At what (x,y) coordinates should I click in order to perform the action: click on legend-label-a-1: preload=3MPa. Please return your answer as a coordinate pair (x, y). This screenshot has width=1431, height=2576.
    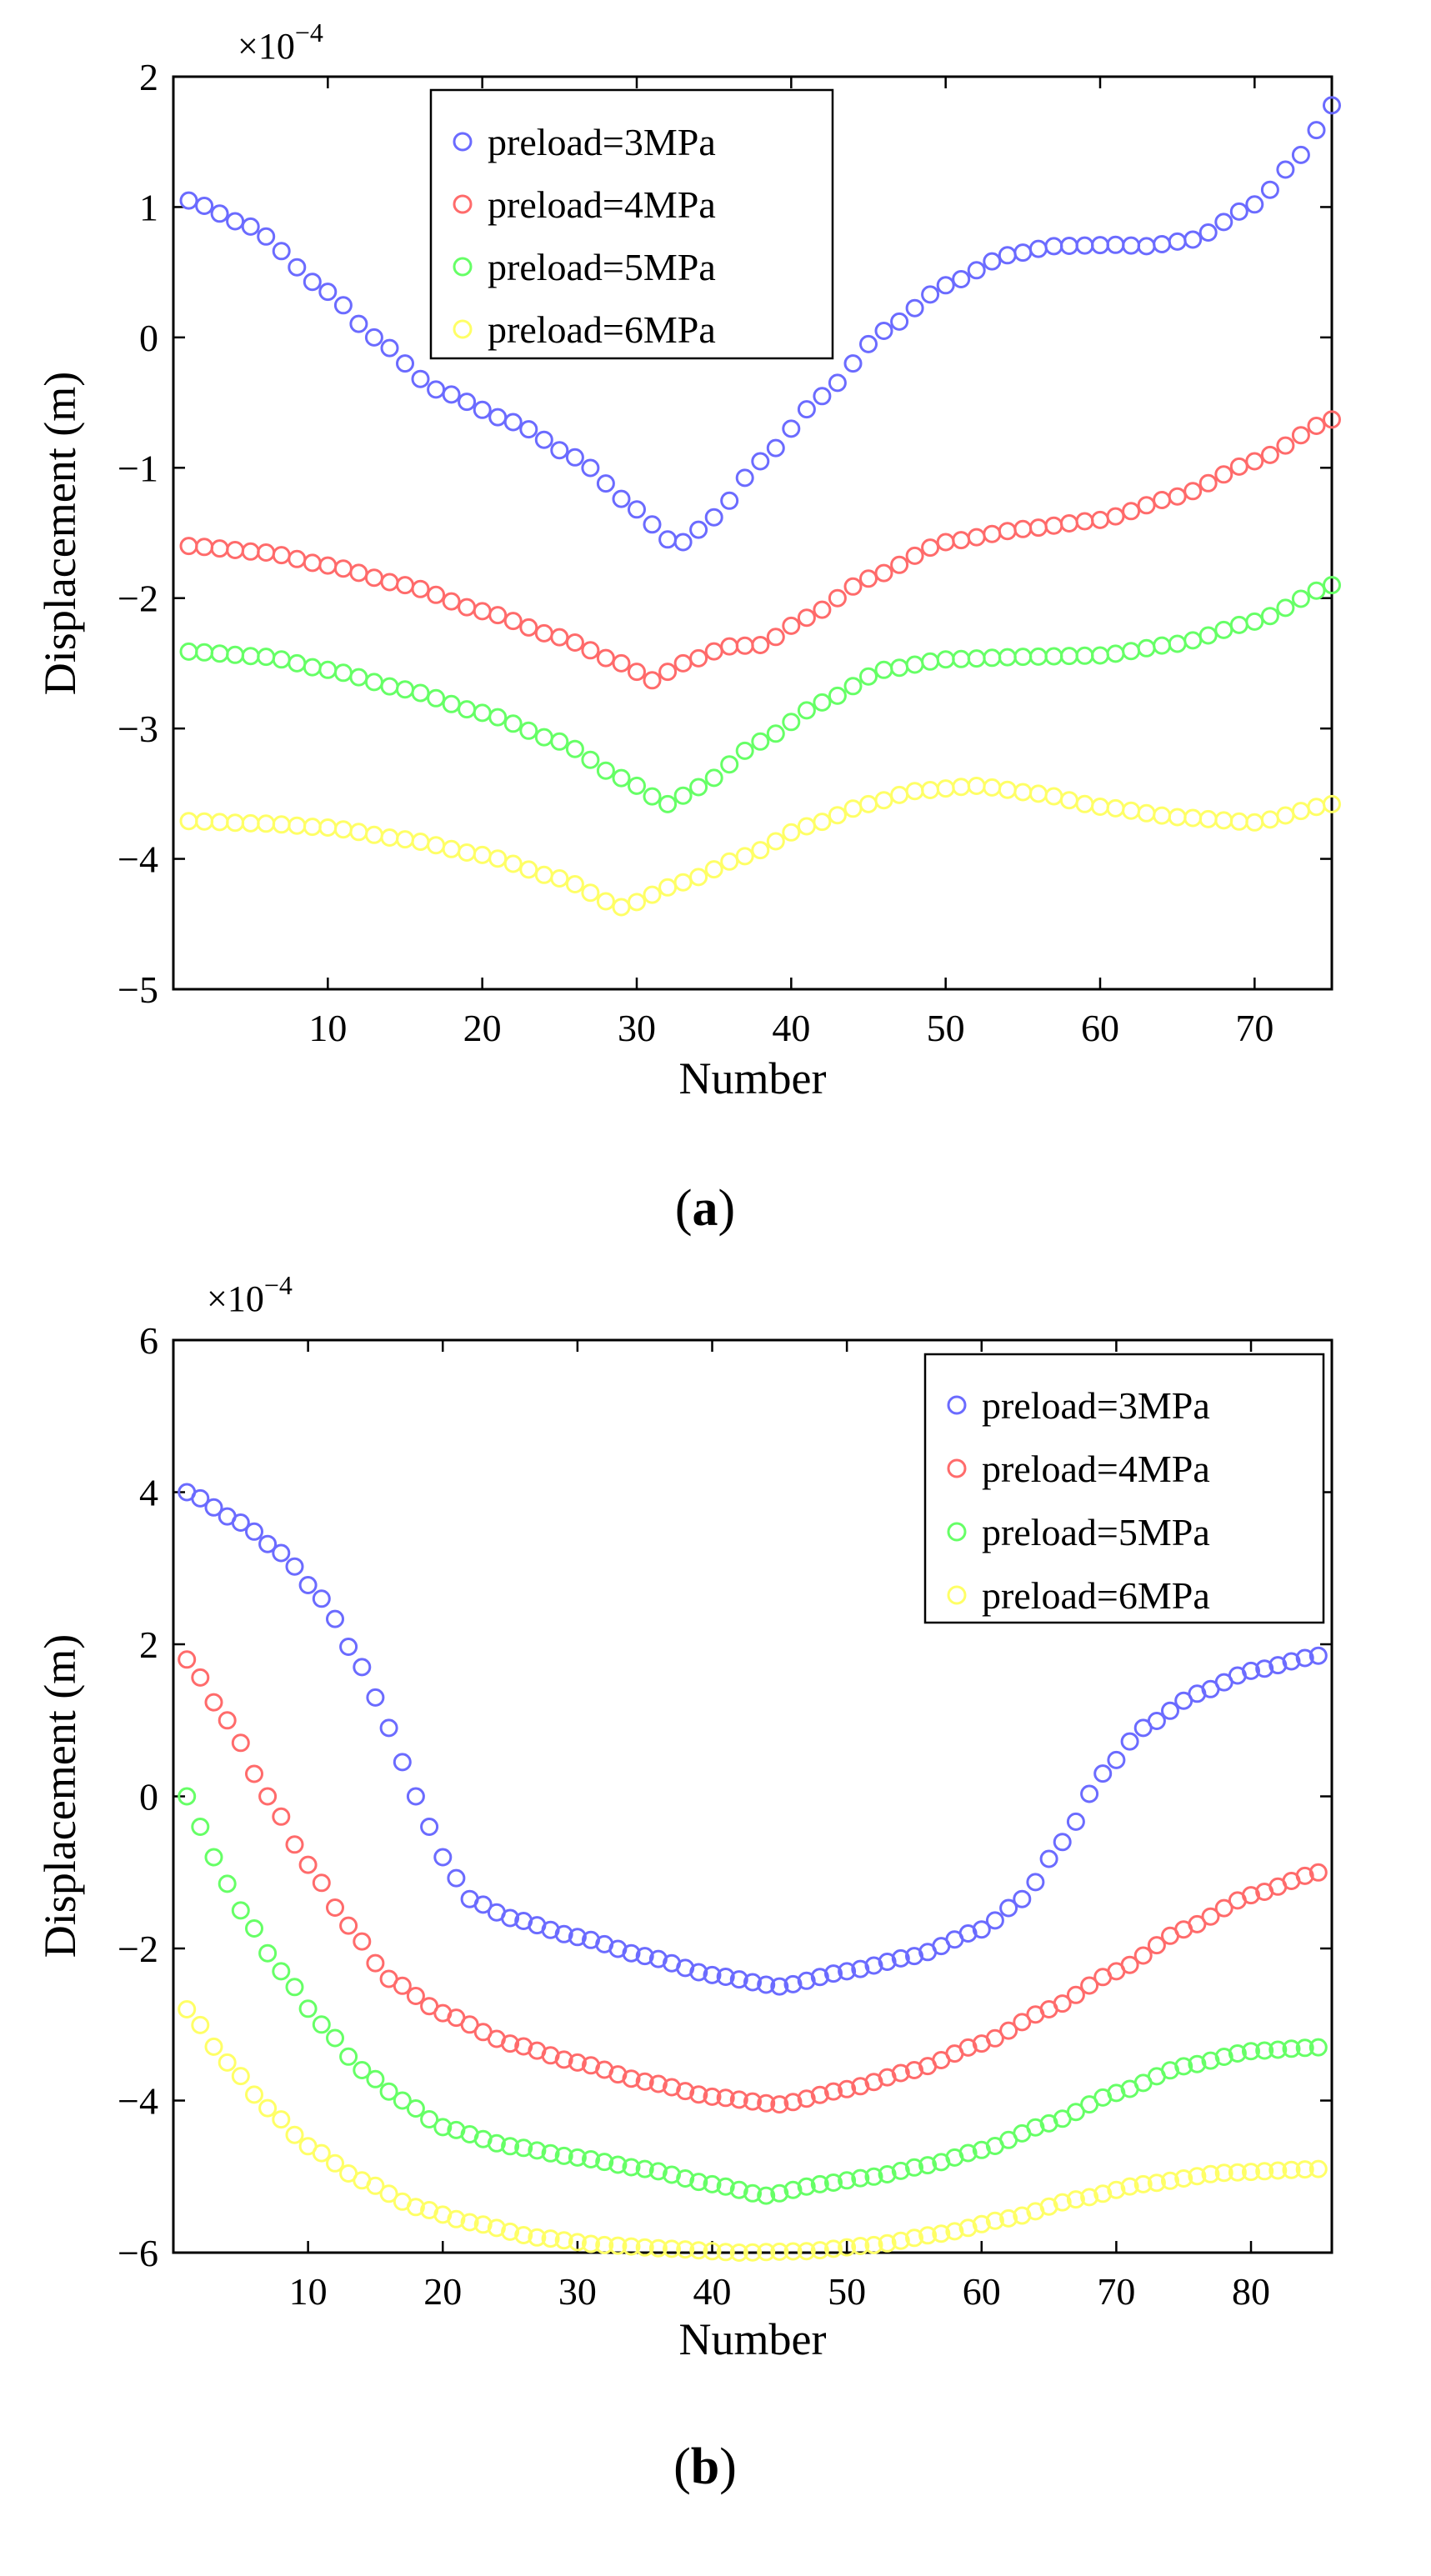
    Looking at the image, I should click on (602, 142).